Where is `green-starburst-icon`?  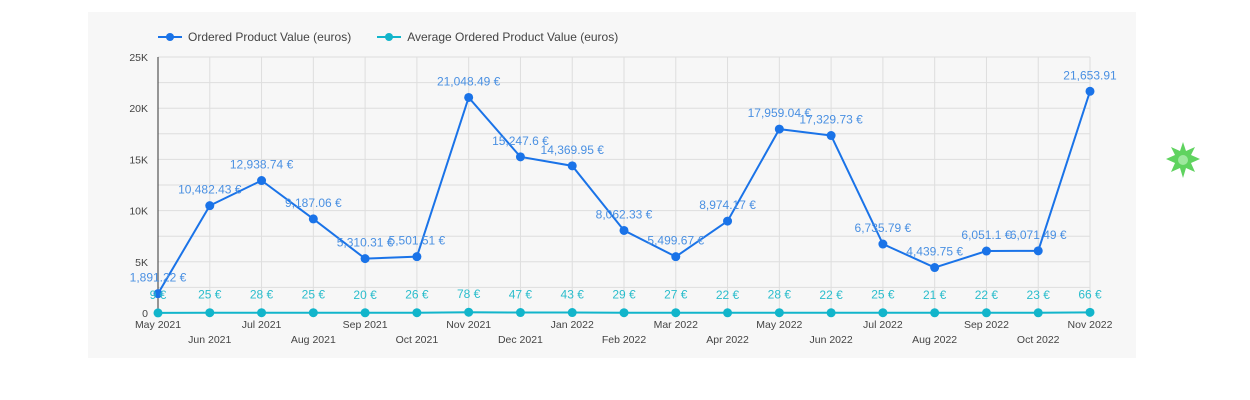 green-starburst-icon is located at coordinates (1183, 160).